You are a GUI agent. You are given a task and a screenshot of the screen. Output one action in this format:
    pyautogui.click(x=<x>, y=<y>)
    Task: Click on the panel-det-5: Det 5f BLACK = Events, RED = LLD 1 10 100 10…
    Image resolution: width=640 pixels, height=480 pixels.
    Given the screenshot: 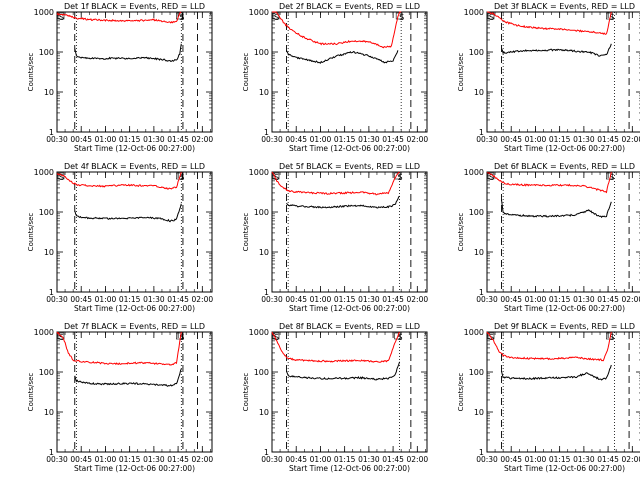 What is the action you would take?
    pyautogui.click(x=335, y=237)
    